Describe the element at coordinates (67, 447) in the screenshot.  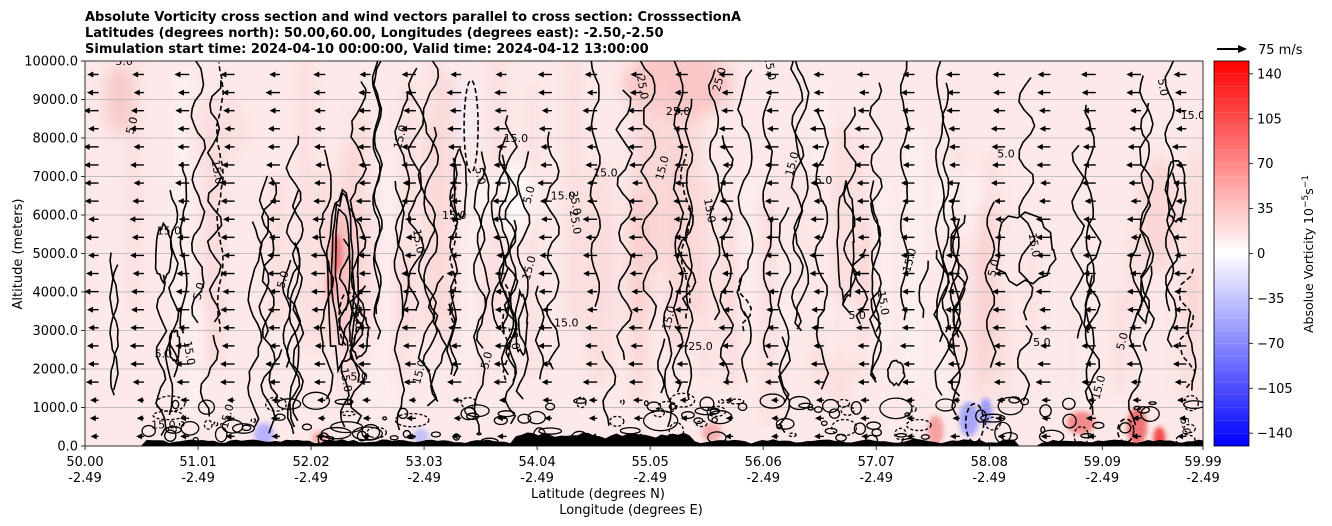
I see `y-tick-label: 0.0` at that location.